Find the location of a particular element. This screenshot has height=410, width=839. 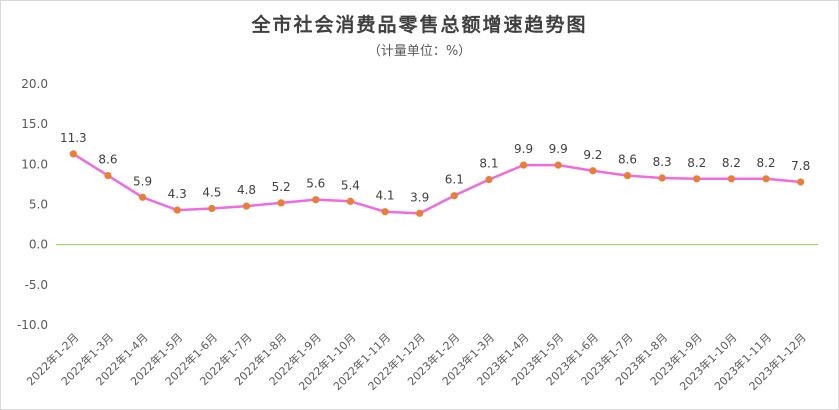

y-tick-label: -5.0 is located at coordinates (36, 285).